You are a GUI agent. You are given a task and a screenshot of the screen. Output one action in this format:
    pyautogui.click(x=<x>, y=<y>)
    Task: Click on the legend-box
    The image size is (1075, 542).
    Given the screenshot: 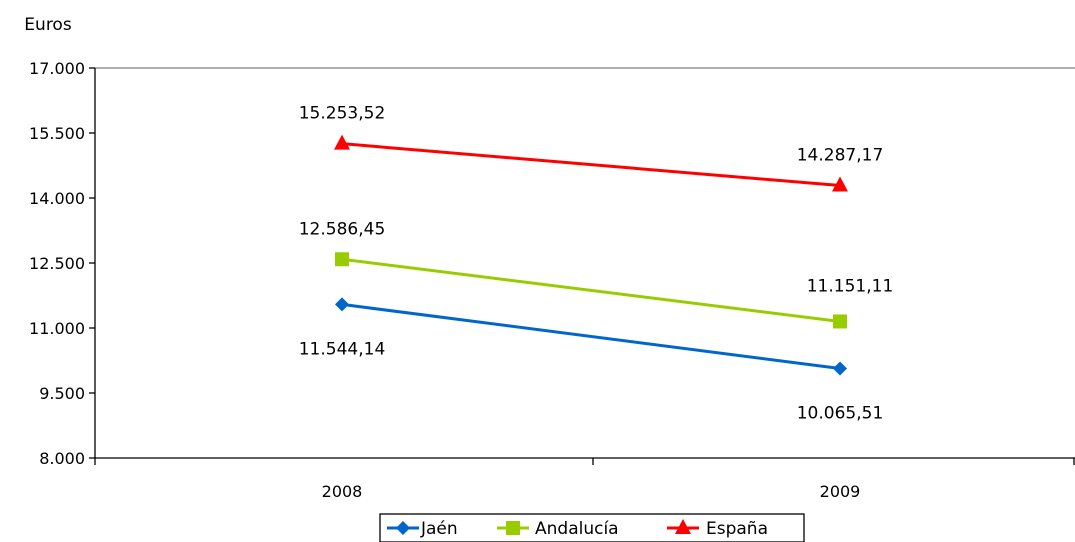 What is the action you would take?
    pyautogui.click(x=592, y=527)
    